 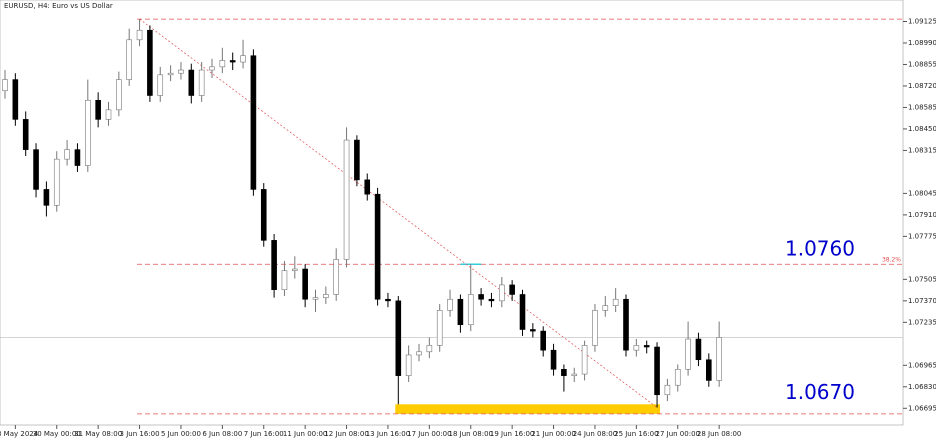 What do you see at coordinates (346, 434) in the screenshot?
I see `x-tick-label: 12 Jun 08:00` at bounding box center [346, 434].